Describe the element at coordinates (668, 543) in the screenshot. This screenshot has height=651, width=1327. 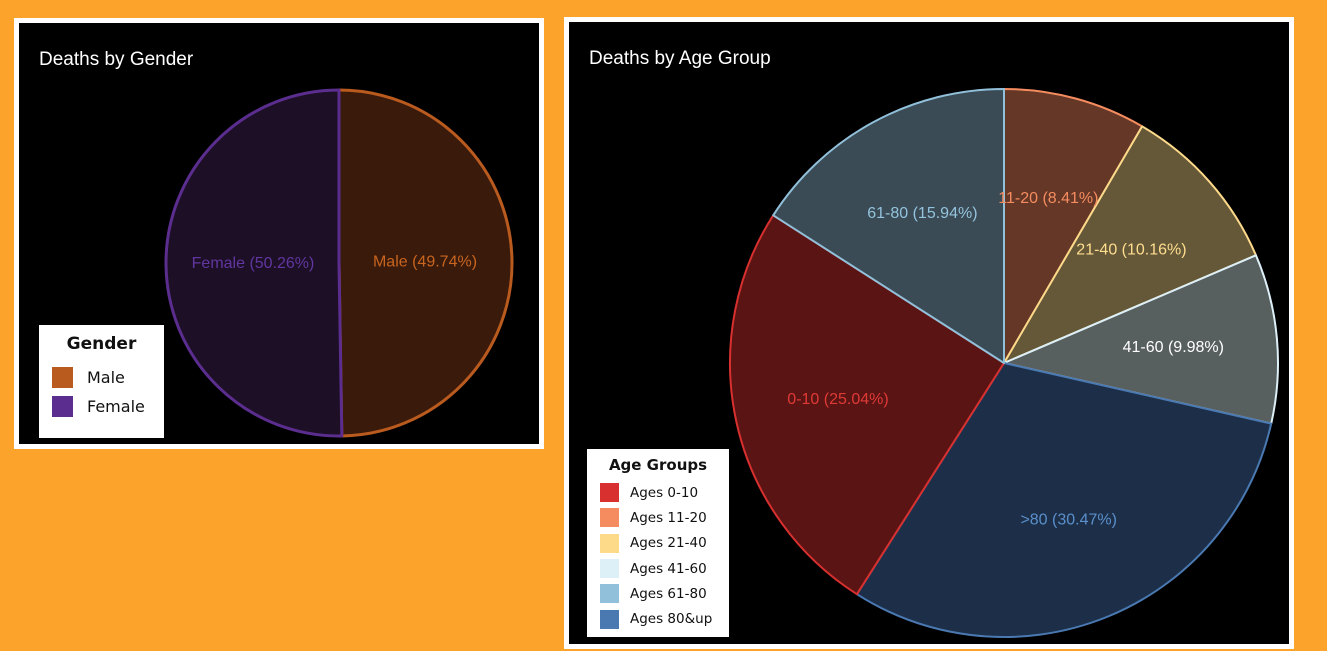
I see `age-legend-label-ages-21-40: Ages 21-40` at that location.